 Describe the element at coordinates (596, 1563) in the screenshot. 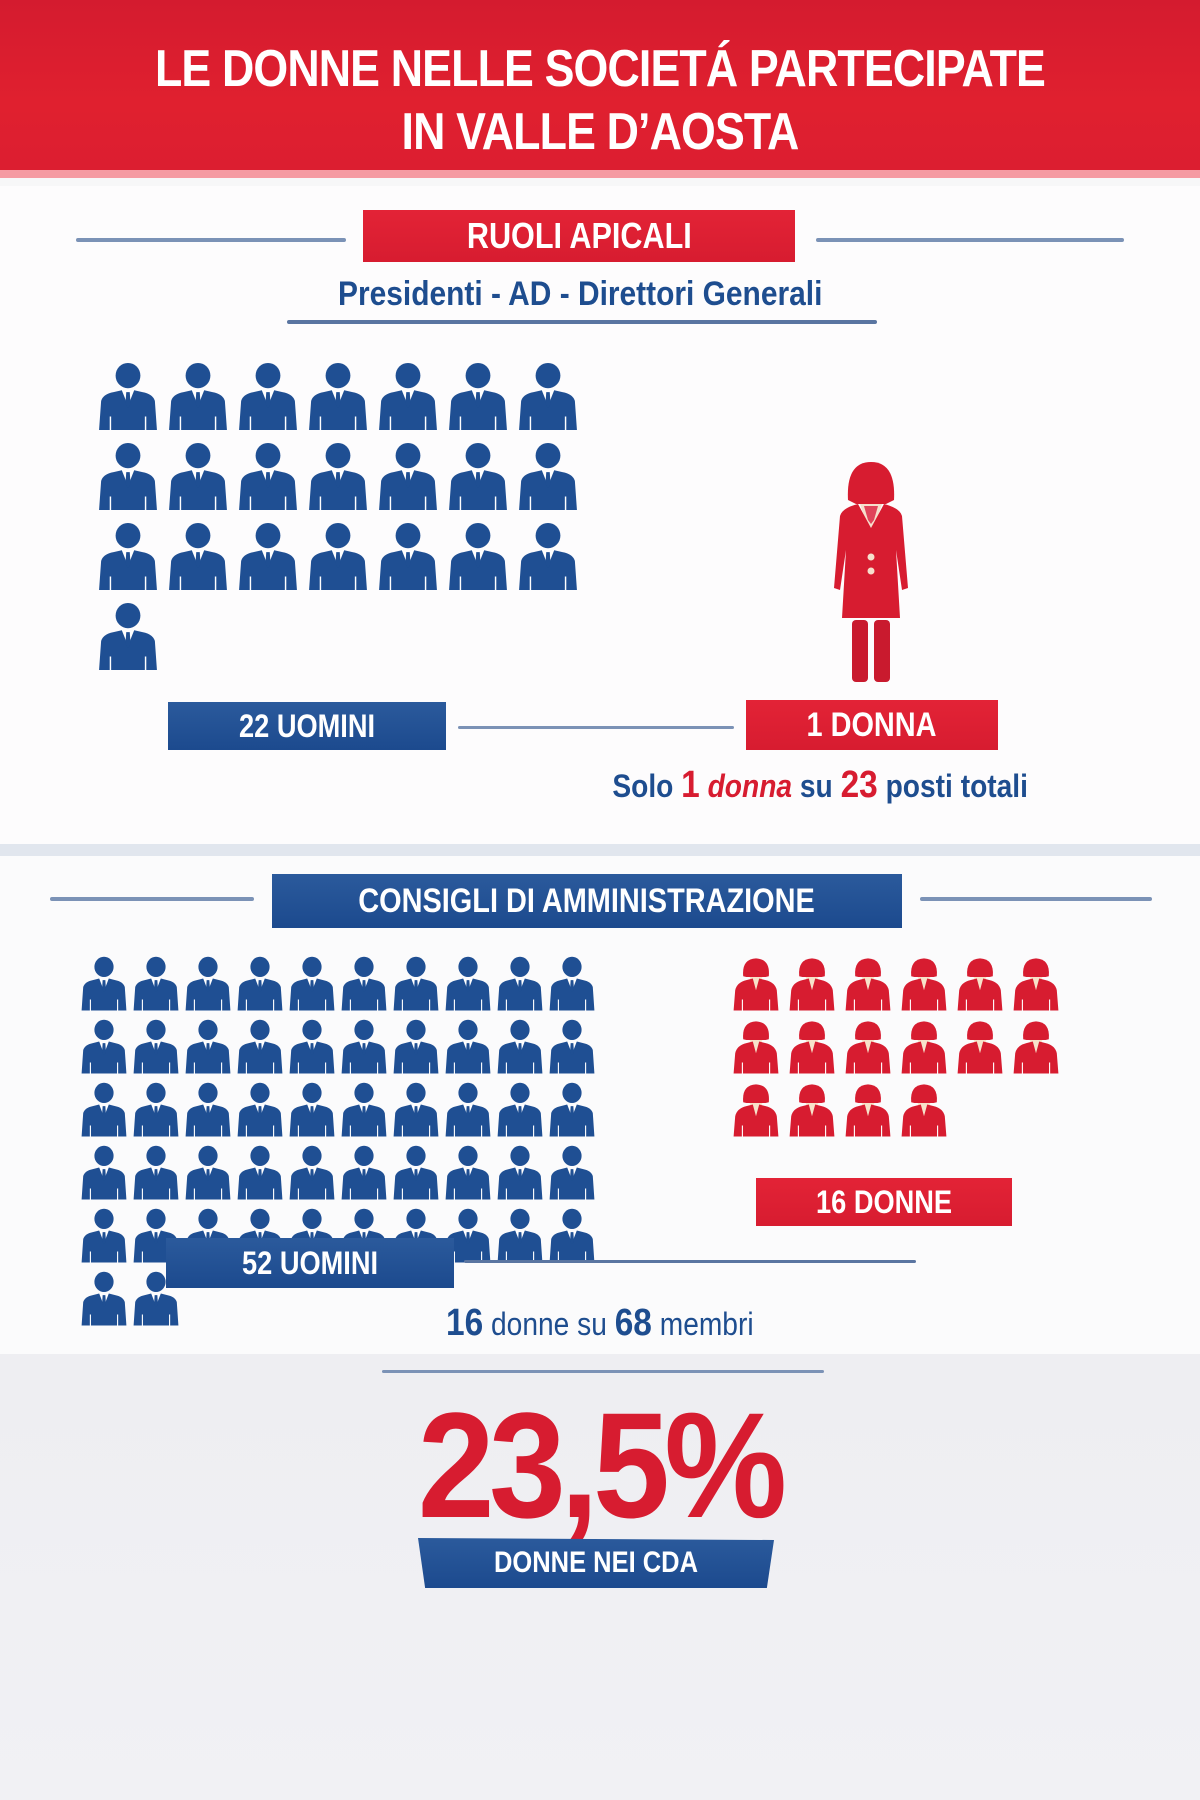

I see `percentage-label: DONNE NEI CDA` at that location.